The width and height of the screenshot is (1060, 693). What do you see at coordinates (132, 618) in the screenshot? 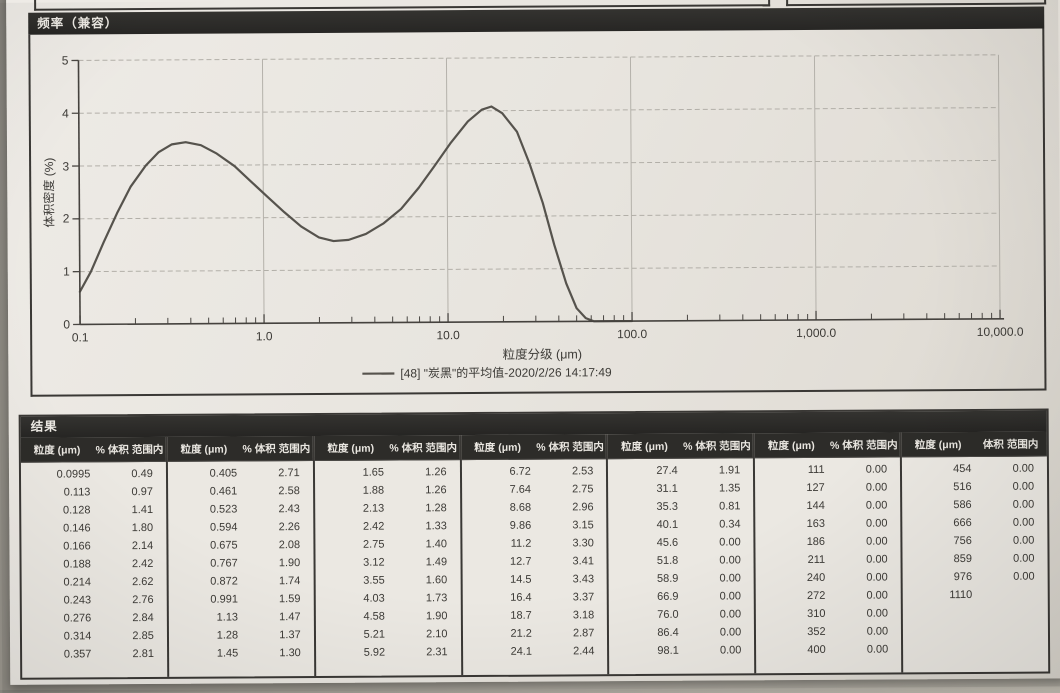
I see `volume-percent-cell: 2.84` at bounding box center [132, 618].